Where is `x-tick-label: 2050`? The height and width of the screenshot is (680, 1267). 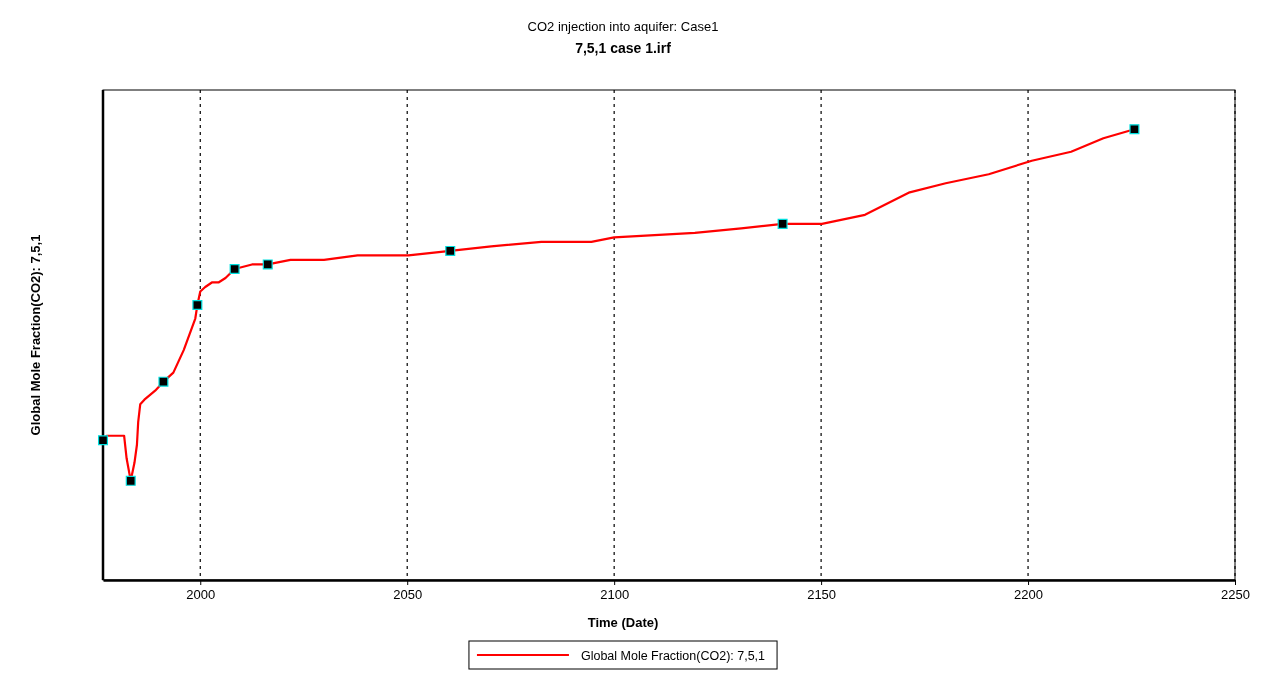
x-tick-label: 2050 is located at coordinates (408, 595).